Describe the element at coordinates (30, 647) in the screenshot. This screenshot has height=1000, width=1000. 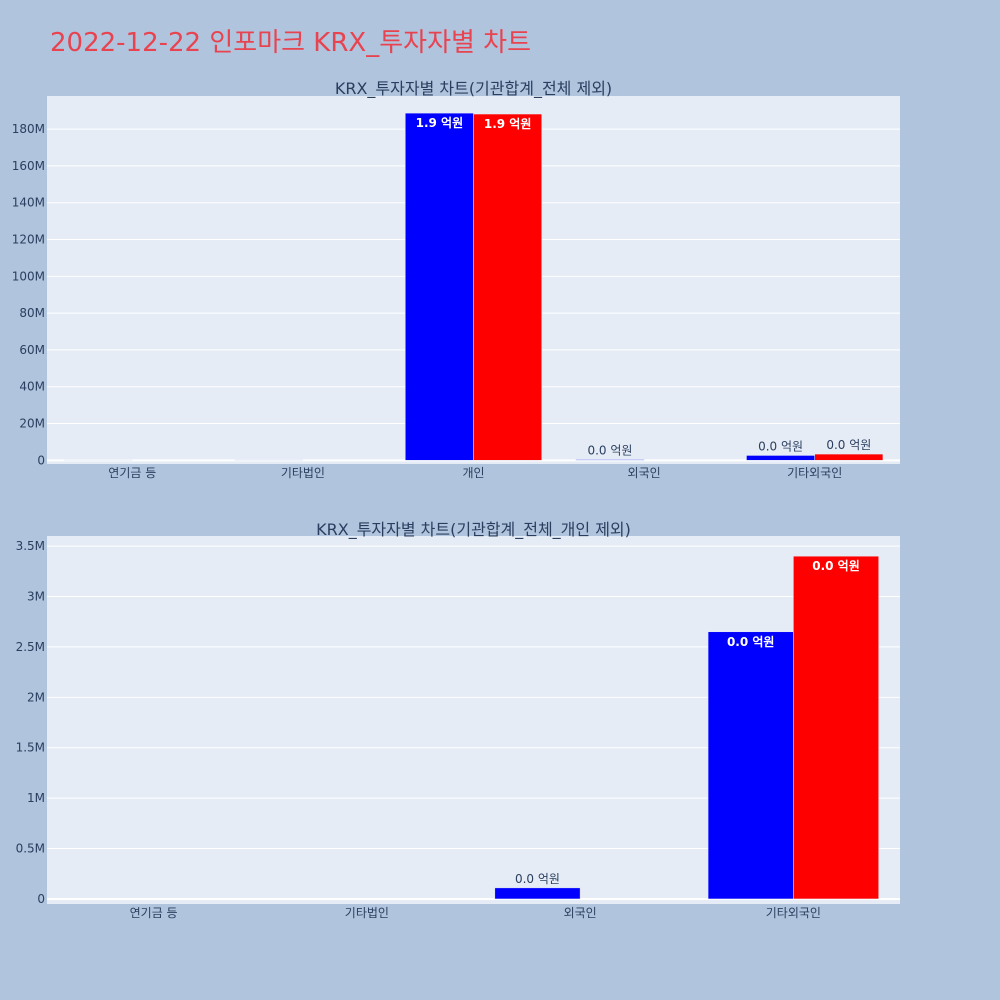
I see `y-tick-label: 2.5M` at that location.